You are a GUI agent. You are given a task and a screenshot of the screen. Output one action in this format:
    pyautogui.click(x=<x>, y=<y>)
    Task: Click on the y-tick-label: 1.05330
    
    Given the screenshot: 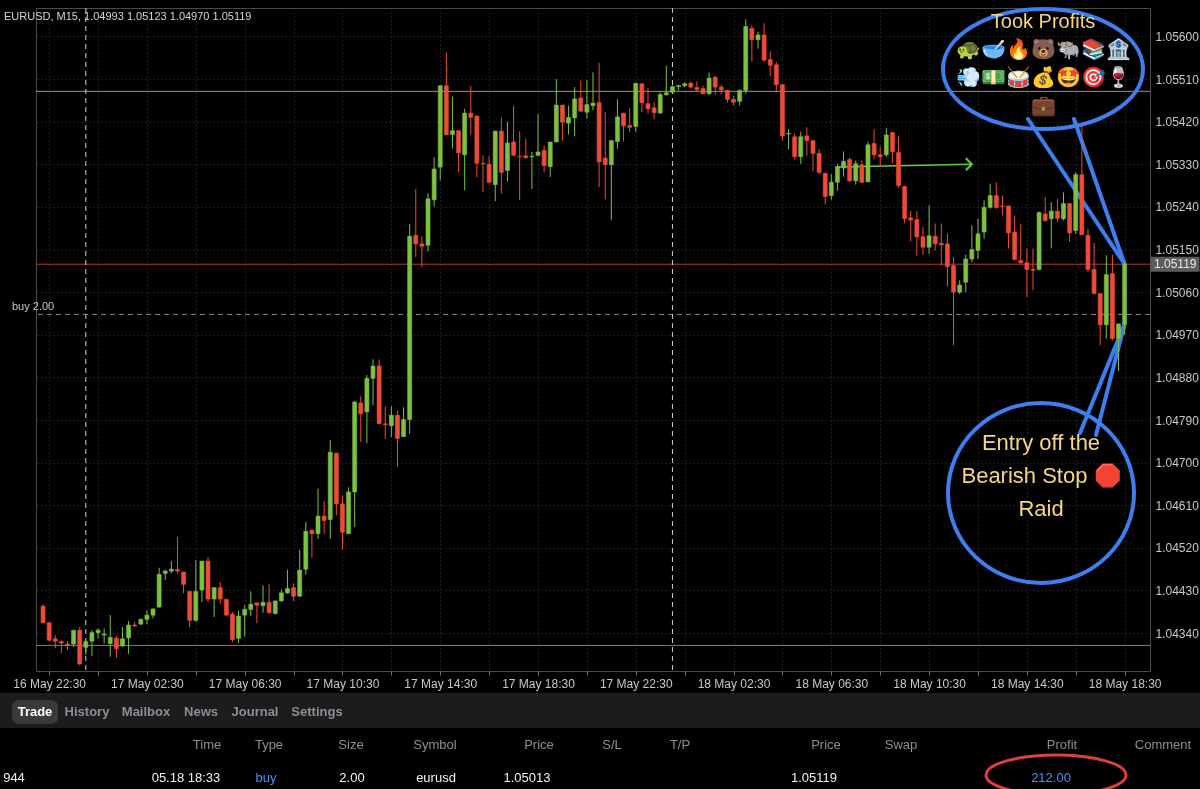 What is the action you would take?
    pyautogui.click(x=1177, y=164)
    